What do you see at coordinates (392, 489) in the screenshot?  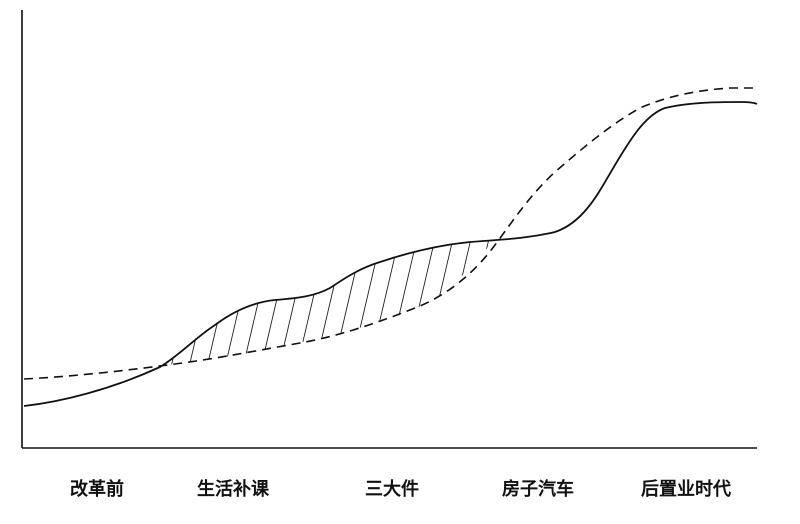 I see `stage-label-2: 三大件` at bounding box center [392, 489].